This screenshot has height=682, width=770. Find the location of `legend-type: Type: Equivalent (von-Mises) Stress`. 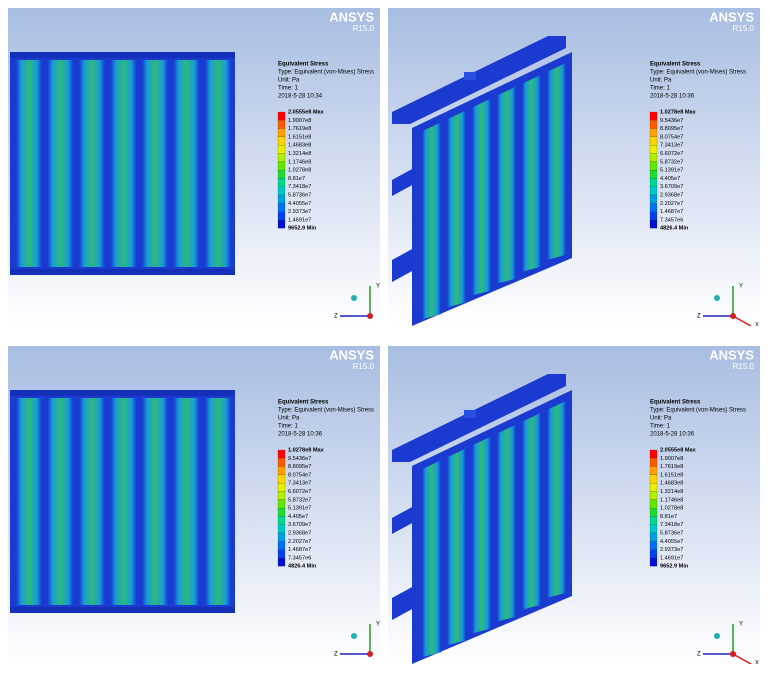

legend-type: Type: Equivalent (von-Mises) Stress is located at coordinates (326, 73).